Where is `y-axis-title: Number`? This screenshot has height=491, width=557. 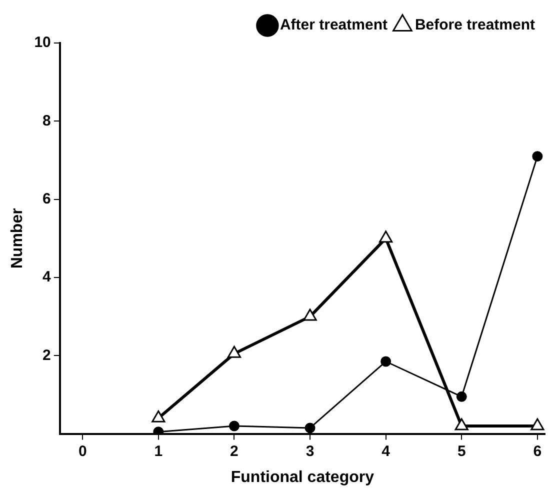 y-axis-title: Number is located at coordinates (17, 238).